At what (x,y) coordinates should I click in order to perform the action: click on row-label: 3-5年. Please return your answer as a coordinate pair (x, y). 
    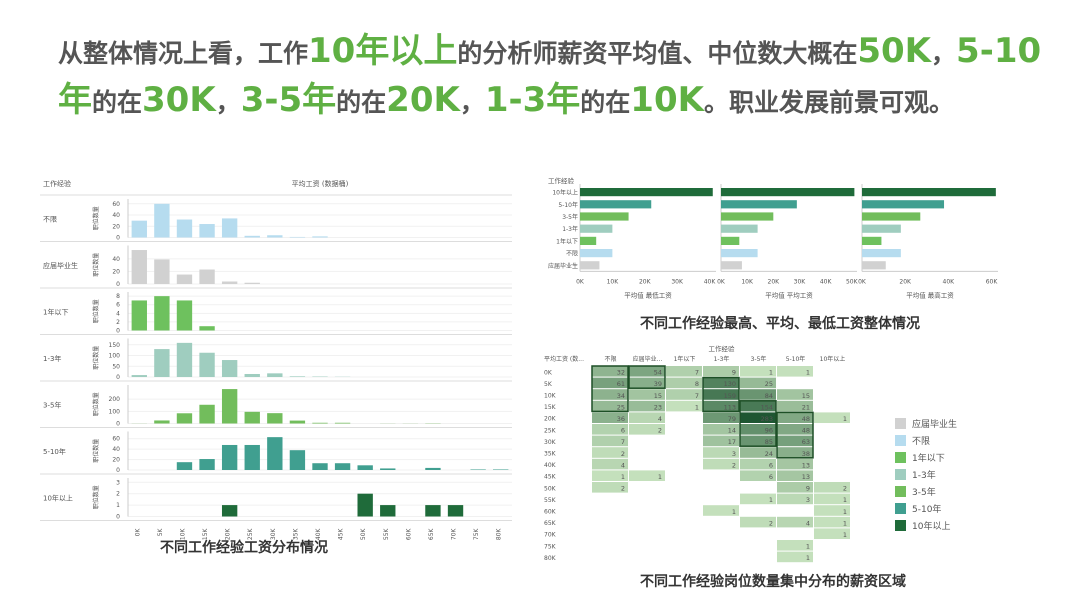
    Looking at the image, I should click on (570, 217).